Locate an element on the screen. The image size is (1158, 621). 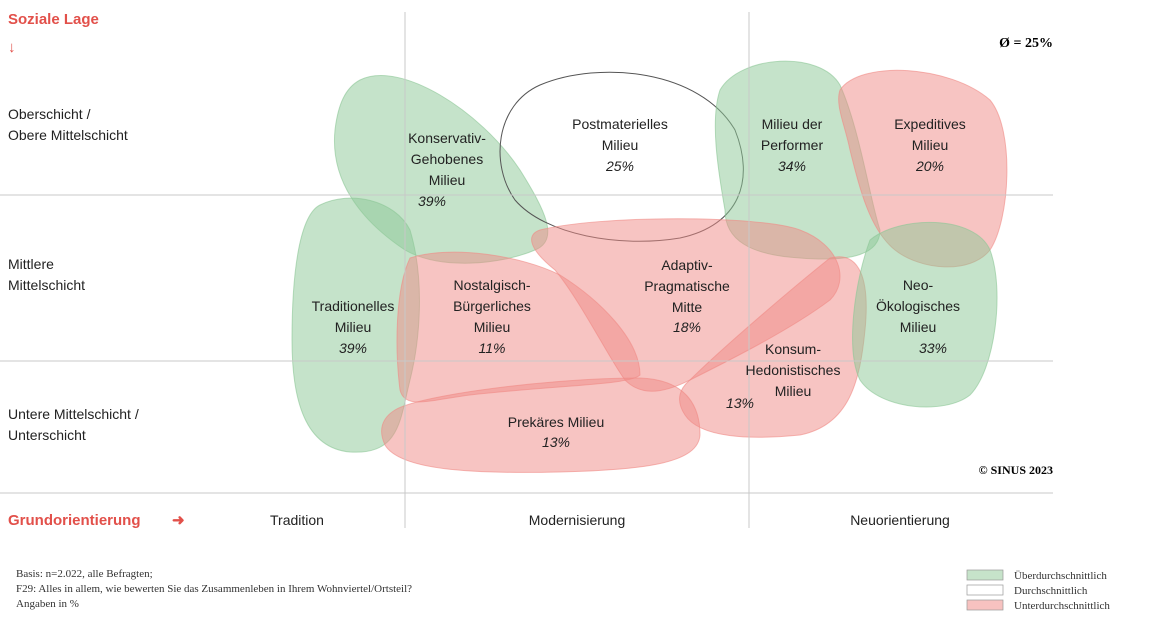
row-label: Mittlere is located at coordinates (31, 264).